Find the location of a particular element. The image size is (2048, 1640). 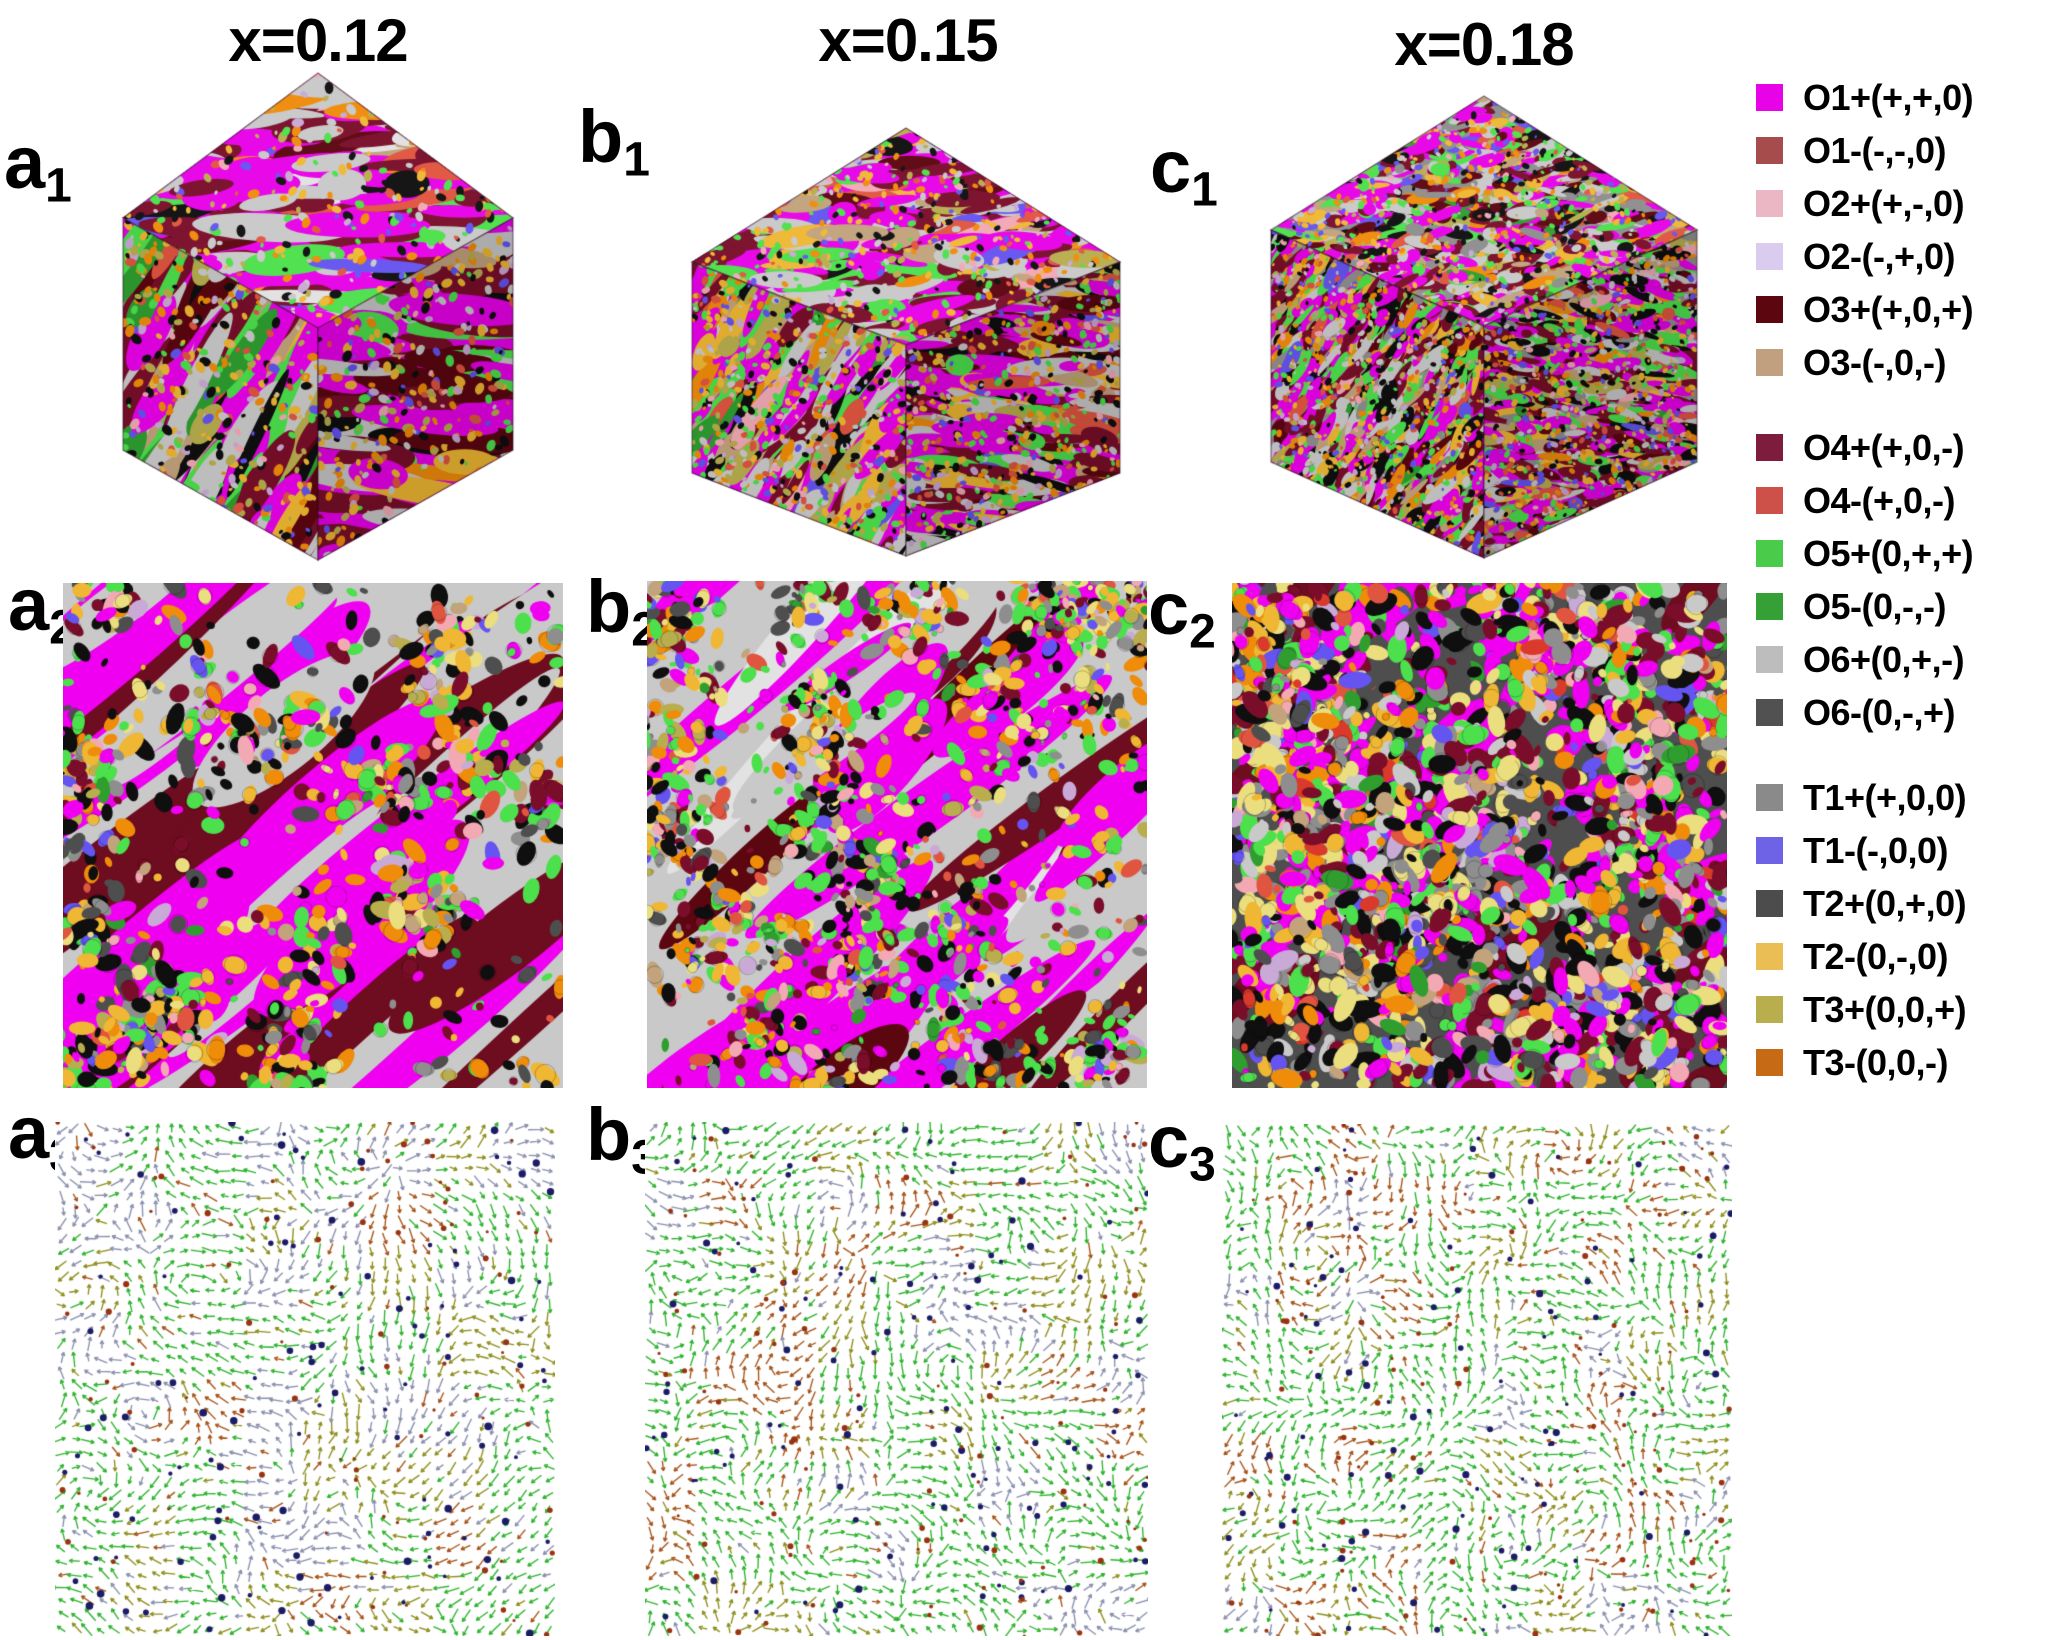

legend-item: T3+(0,0,+) is located at coordinates (1864, 1009).